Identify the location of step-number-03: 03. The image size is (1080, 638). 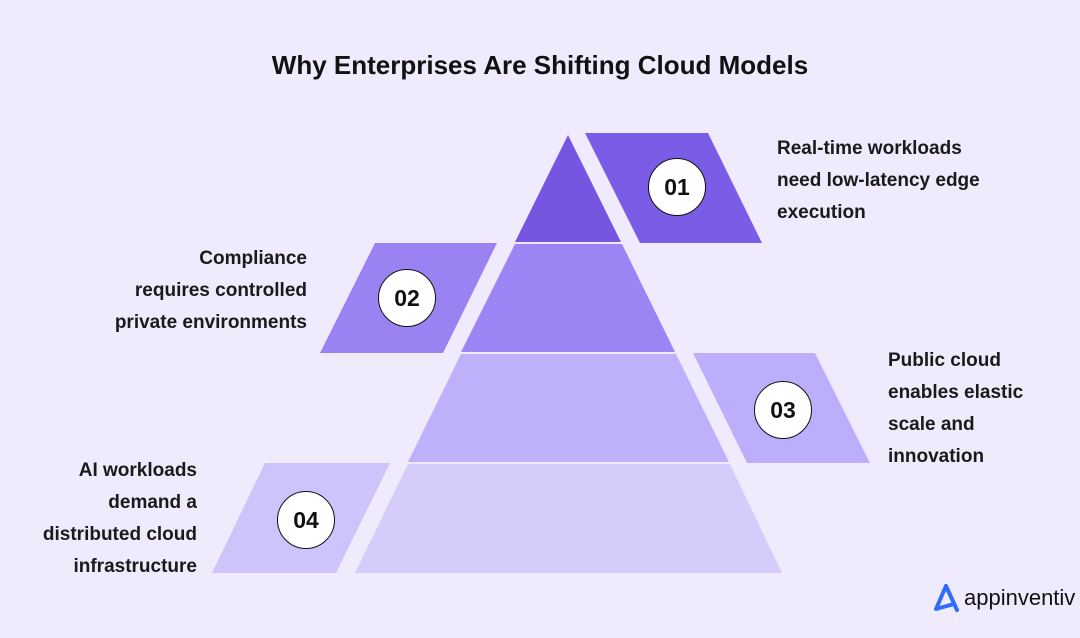
(783, 410).